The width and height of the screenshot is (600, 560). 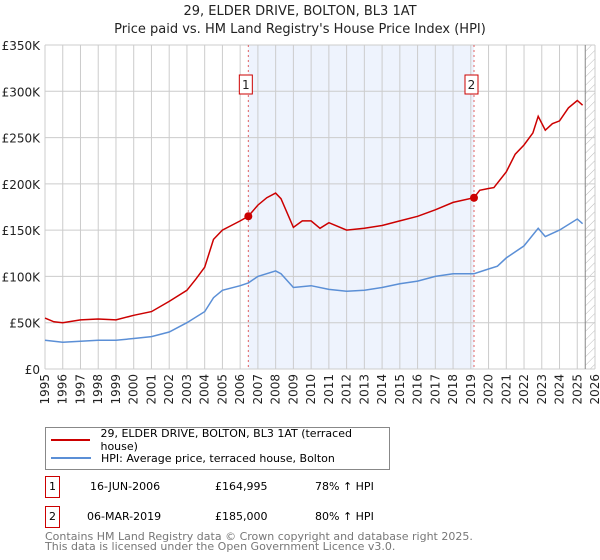 I want to click on transaction-price: £164,995, so click(x=241, y=486).